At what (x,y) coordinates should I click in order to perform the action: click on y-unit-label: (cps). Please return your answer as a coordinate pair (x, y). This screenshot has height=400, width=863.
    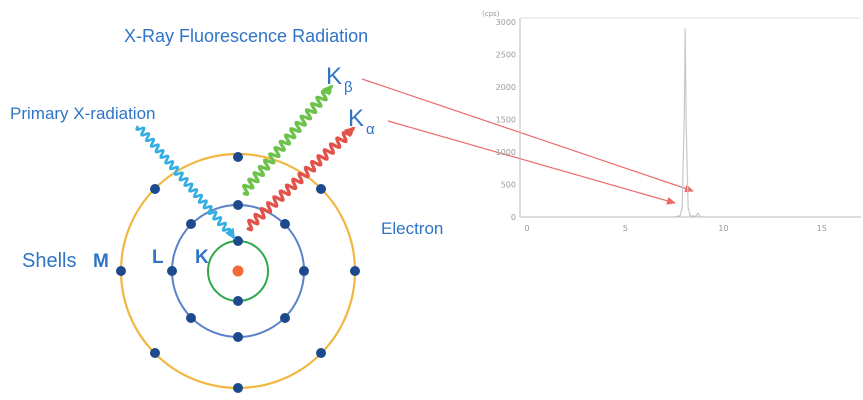
    Looking at the image, I should click on (491, 14).